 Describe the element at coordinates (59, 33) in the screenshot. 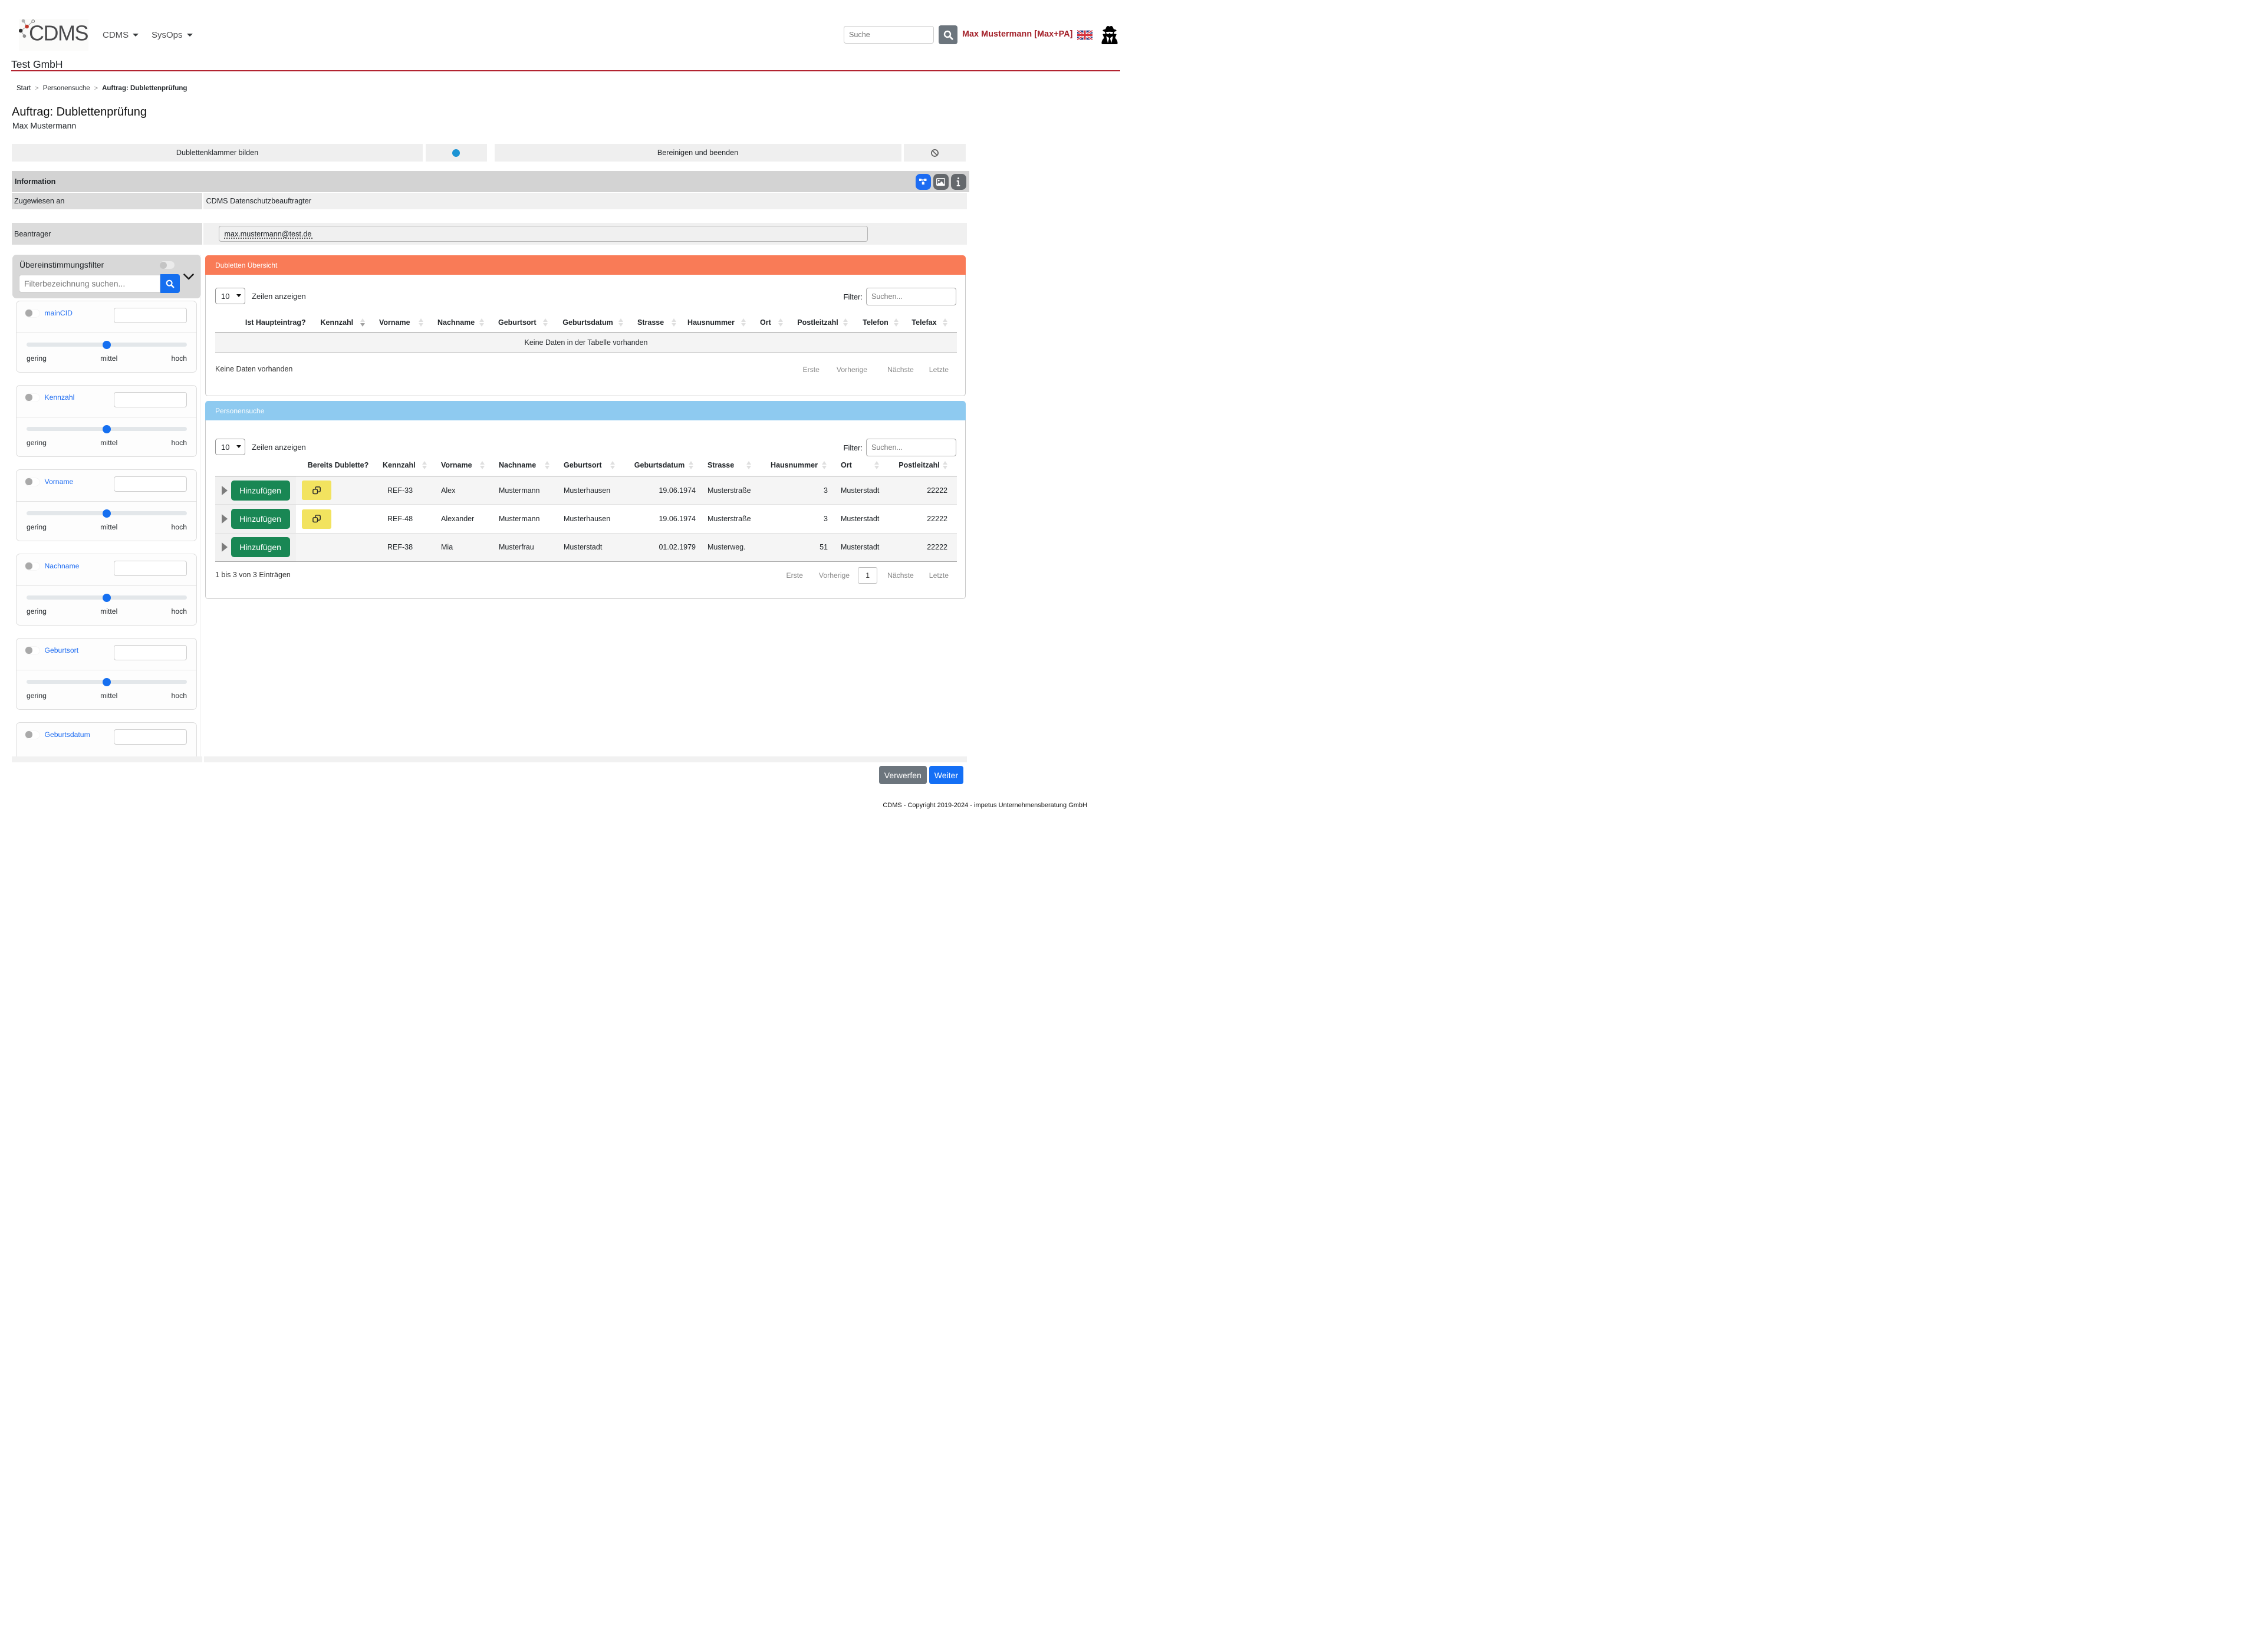

I see `svg-text: CDMS` at that location.